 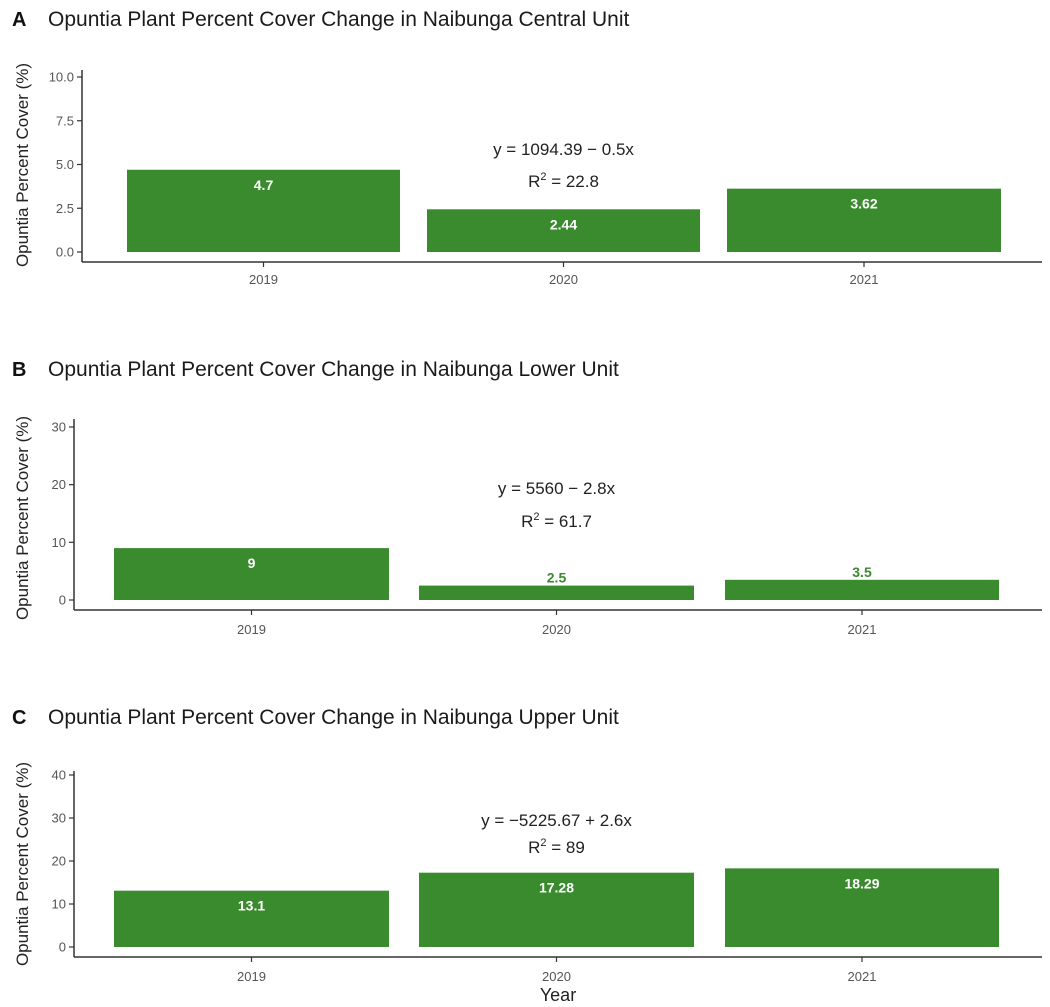 What do you see at coordinates (59, 542) in the screenshot?
I see `panel-b-y-tick-label: 10` at bounding box center [59, 542].